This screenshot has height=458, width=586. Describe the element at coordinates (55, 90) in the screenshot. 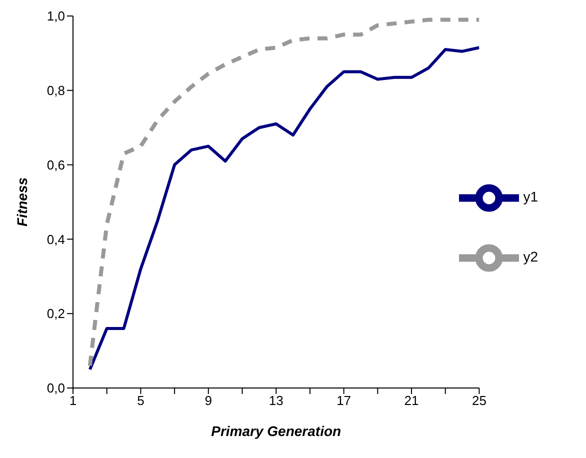

I see `y-tick-label: 0,8` at that location.